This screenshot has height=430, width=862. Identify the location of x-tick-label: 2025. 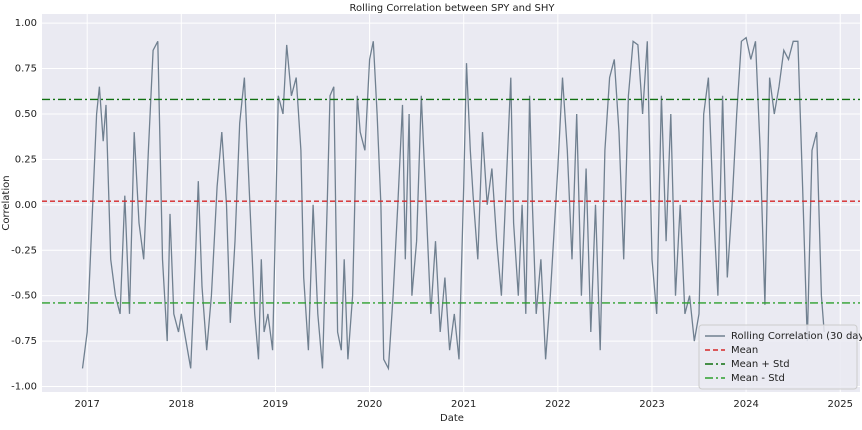
(840, 404).